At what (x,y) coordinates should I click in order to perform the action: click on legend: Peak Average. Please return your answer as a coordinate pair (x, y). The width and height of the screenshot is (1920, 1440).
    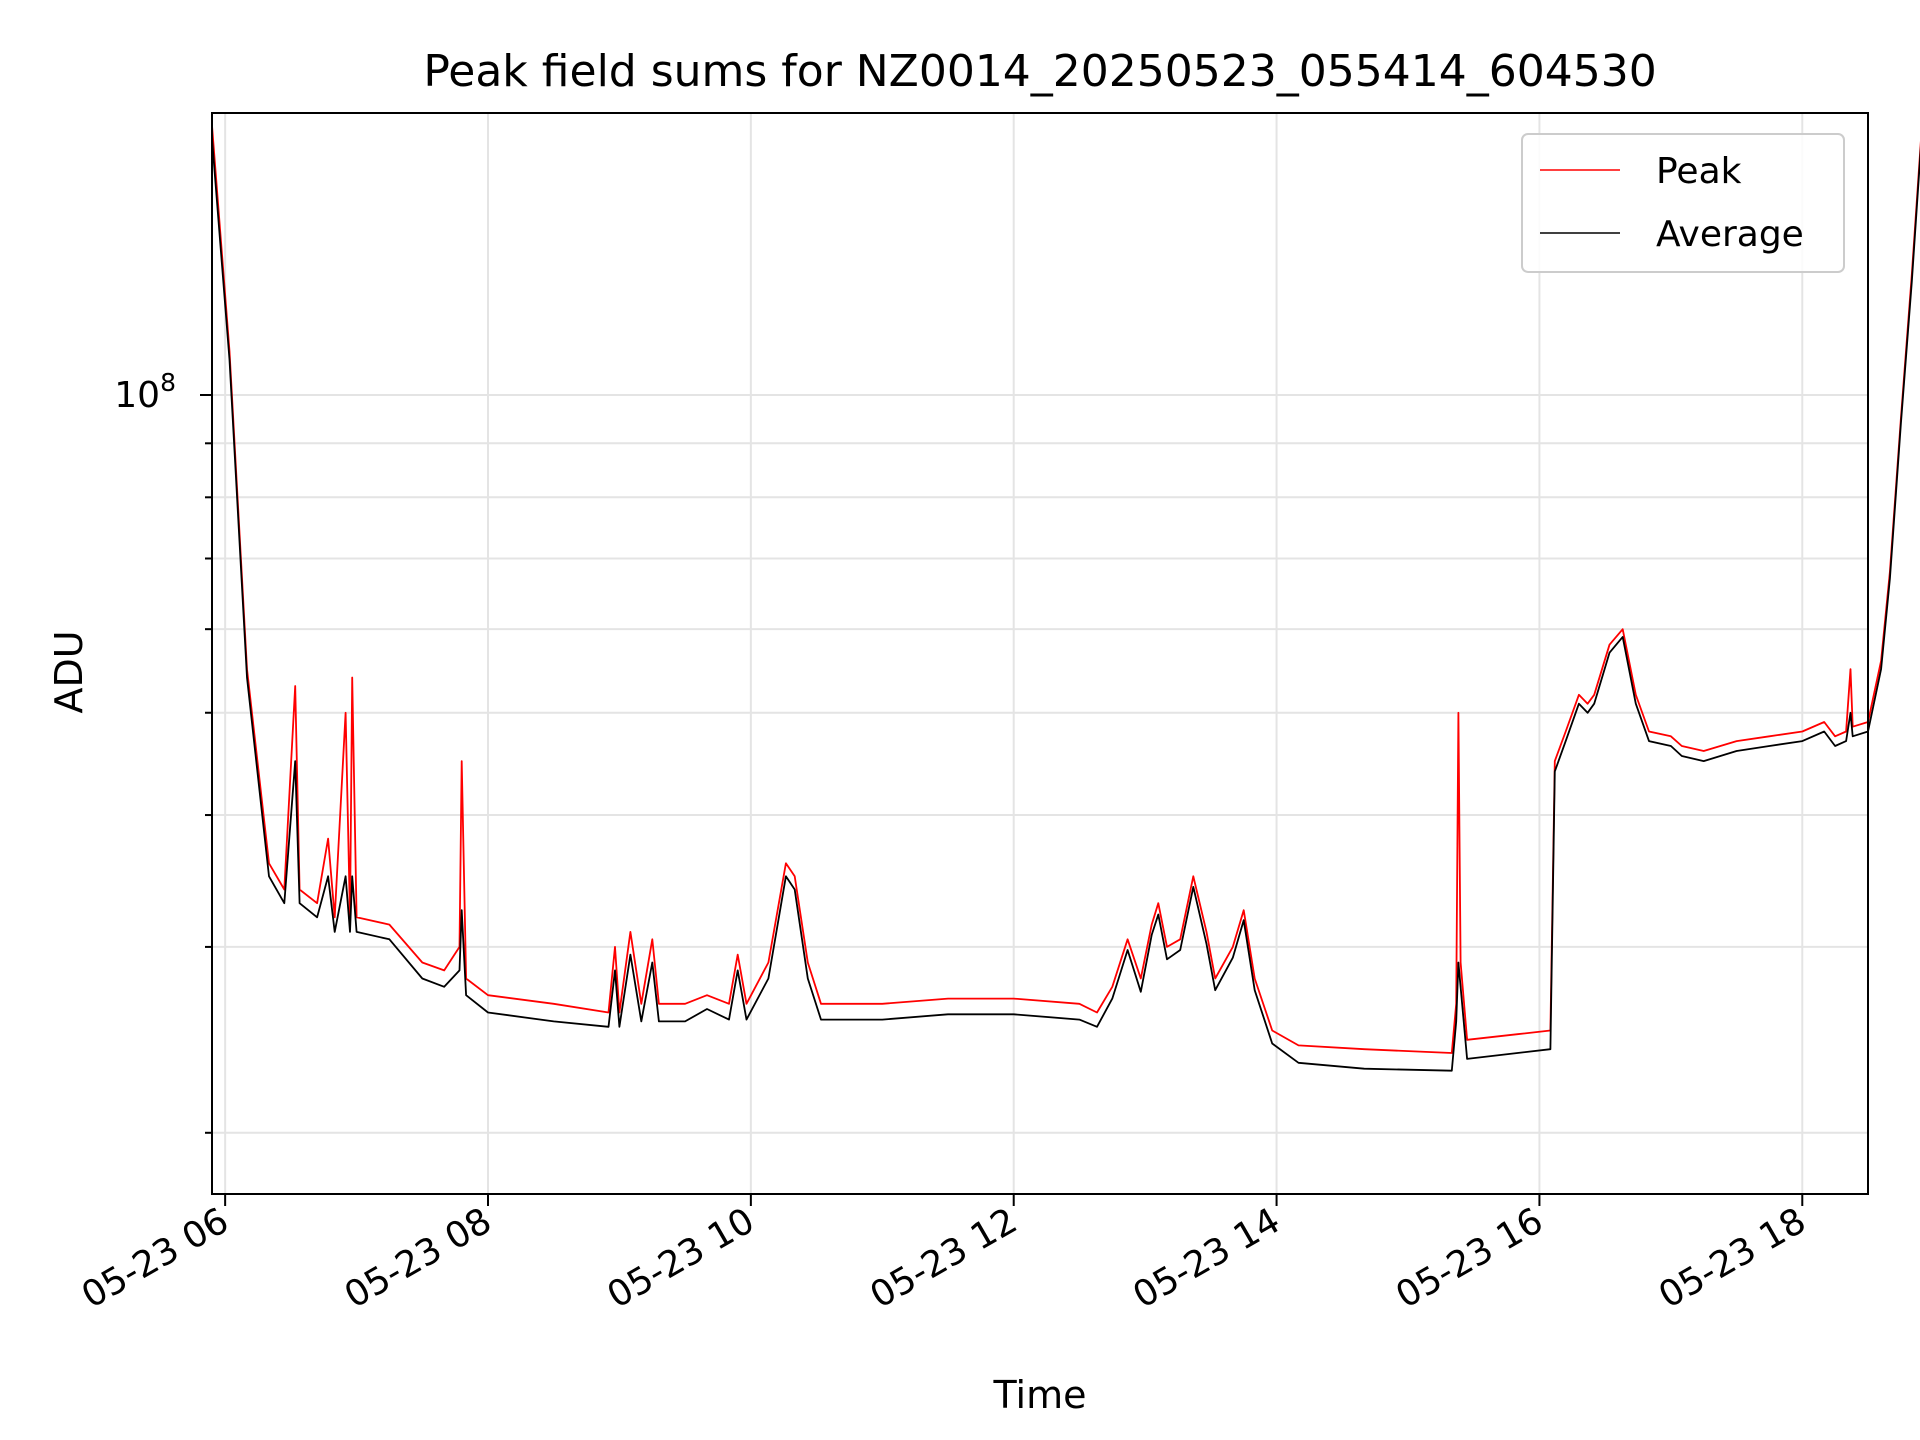
    Looking at the image, I should click on (1683, 203).